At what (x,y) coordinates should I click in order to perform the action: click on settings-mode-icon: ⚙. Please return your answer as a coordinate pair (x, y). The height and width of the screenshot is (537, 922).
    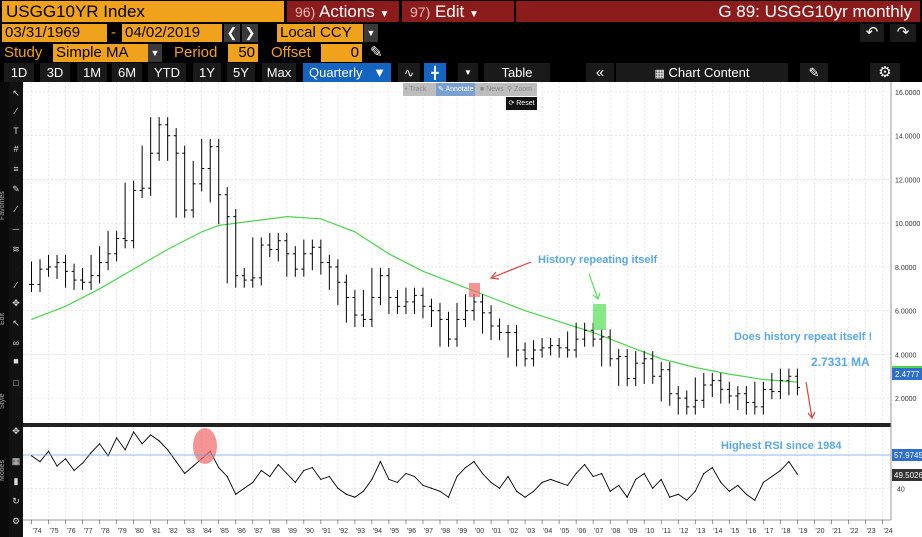
    Looking at the image, I should click on (16, 521).